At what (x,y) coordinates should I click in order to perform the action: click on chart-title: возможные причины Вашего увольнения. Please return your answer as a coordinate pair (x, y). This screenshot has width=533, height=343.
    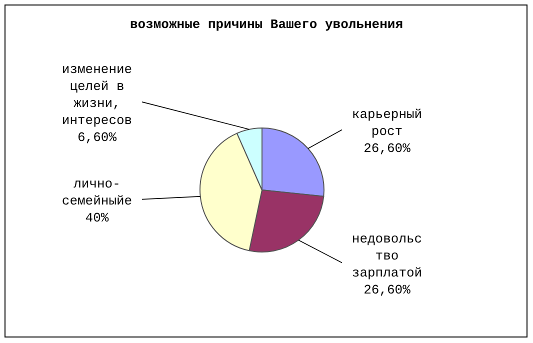
    Looking at the image, I should click on (267, 24).